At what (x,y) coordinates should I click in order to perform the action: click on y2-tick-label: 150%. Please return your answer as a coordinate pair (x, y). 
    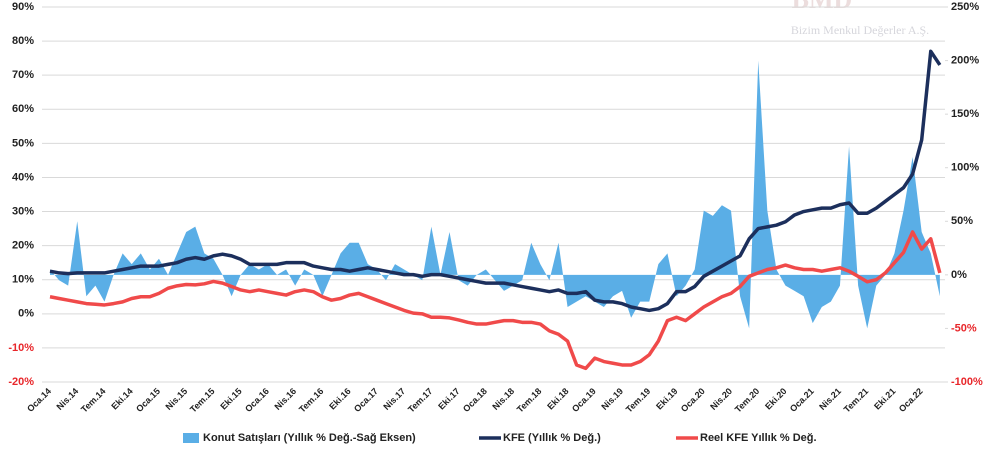
    Looking at the image, I should click on (965, 114).